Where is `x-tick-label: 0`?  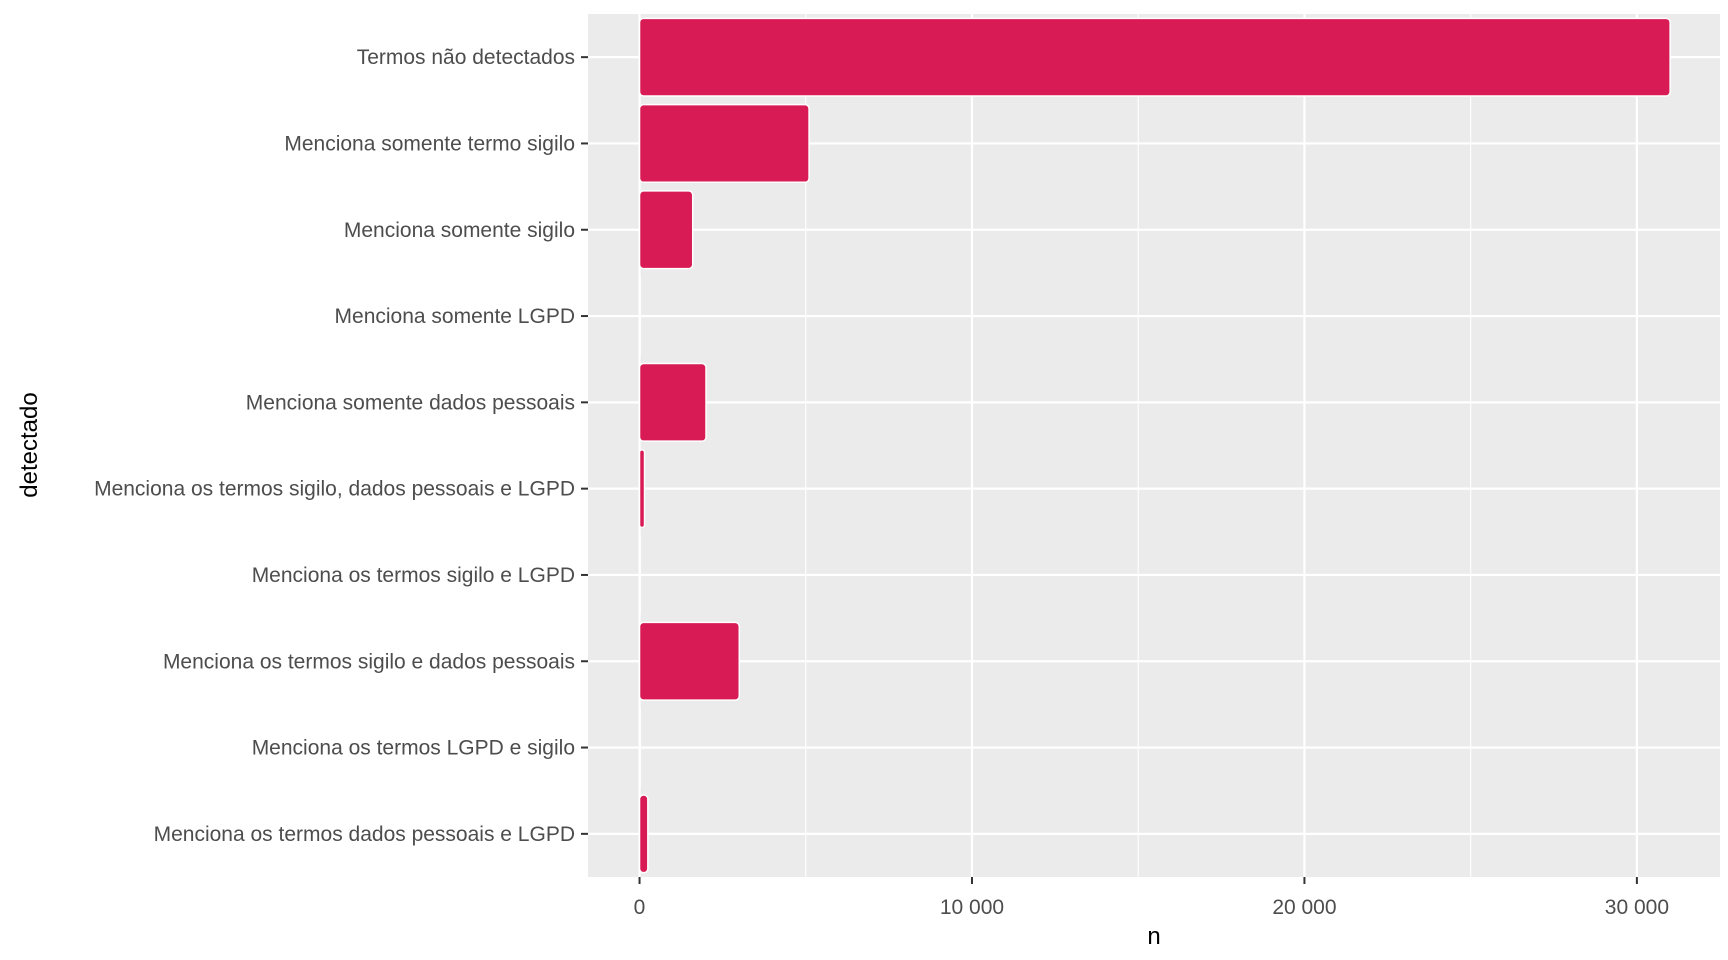 x-tick-label: 0 is located at coordinates (640, 907).